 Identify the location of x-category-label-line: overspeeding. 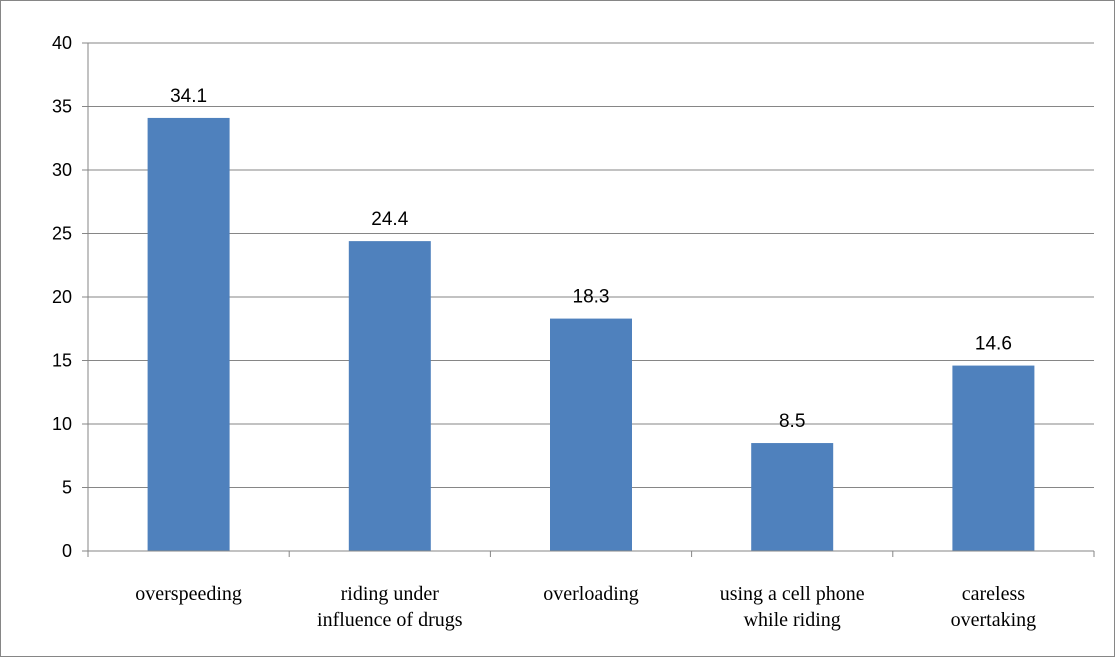
(188, 594).